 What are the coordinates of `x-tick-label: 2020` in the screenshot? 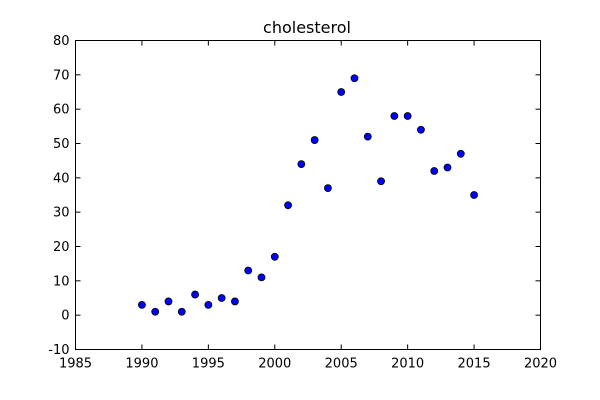 It's located at (540, 364).